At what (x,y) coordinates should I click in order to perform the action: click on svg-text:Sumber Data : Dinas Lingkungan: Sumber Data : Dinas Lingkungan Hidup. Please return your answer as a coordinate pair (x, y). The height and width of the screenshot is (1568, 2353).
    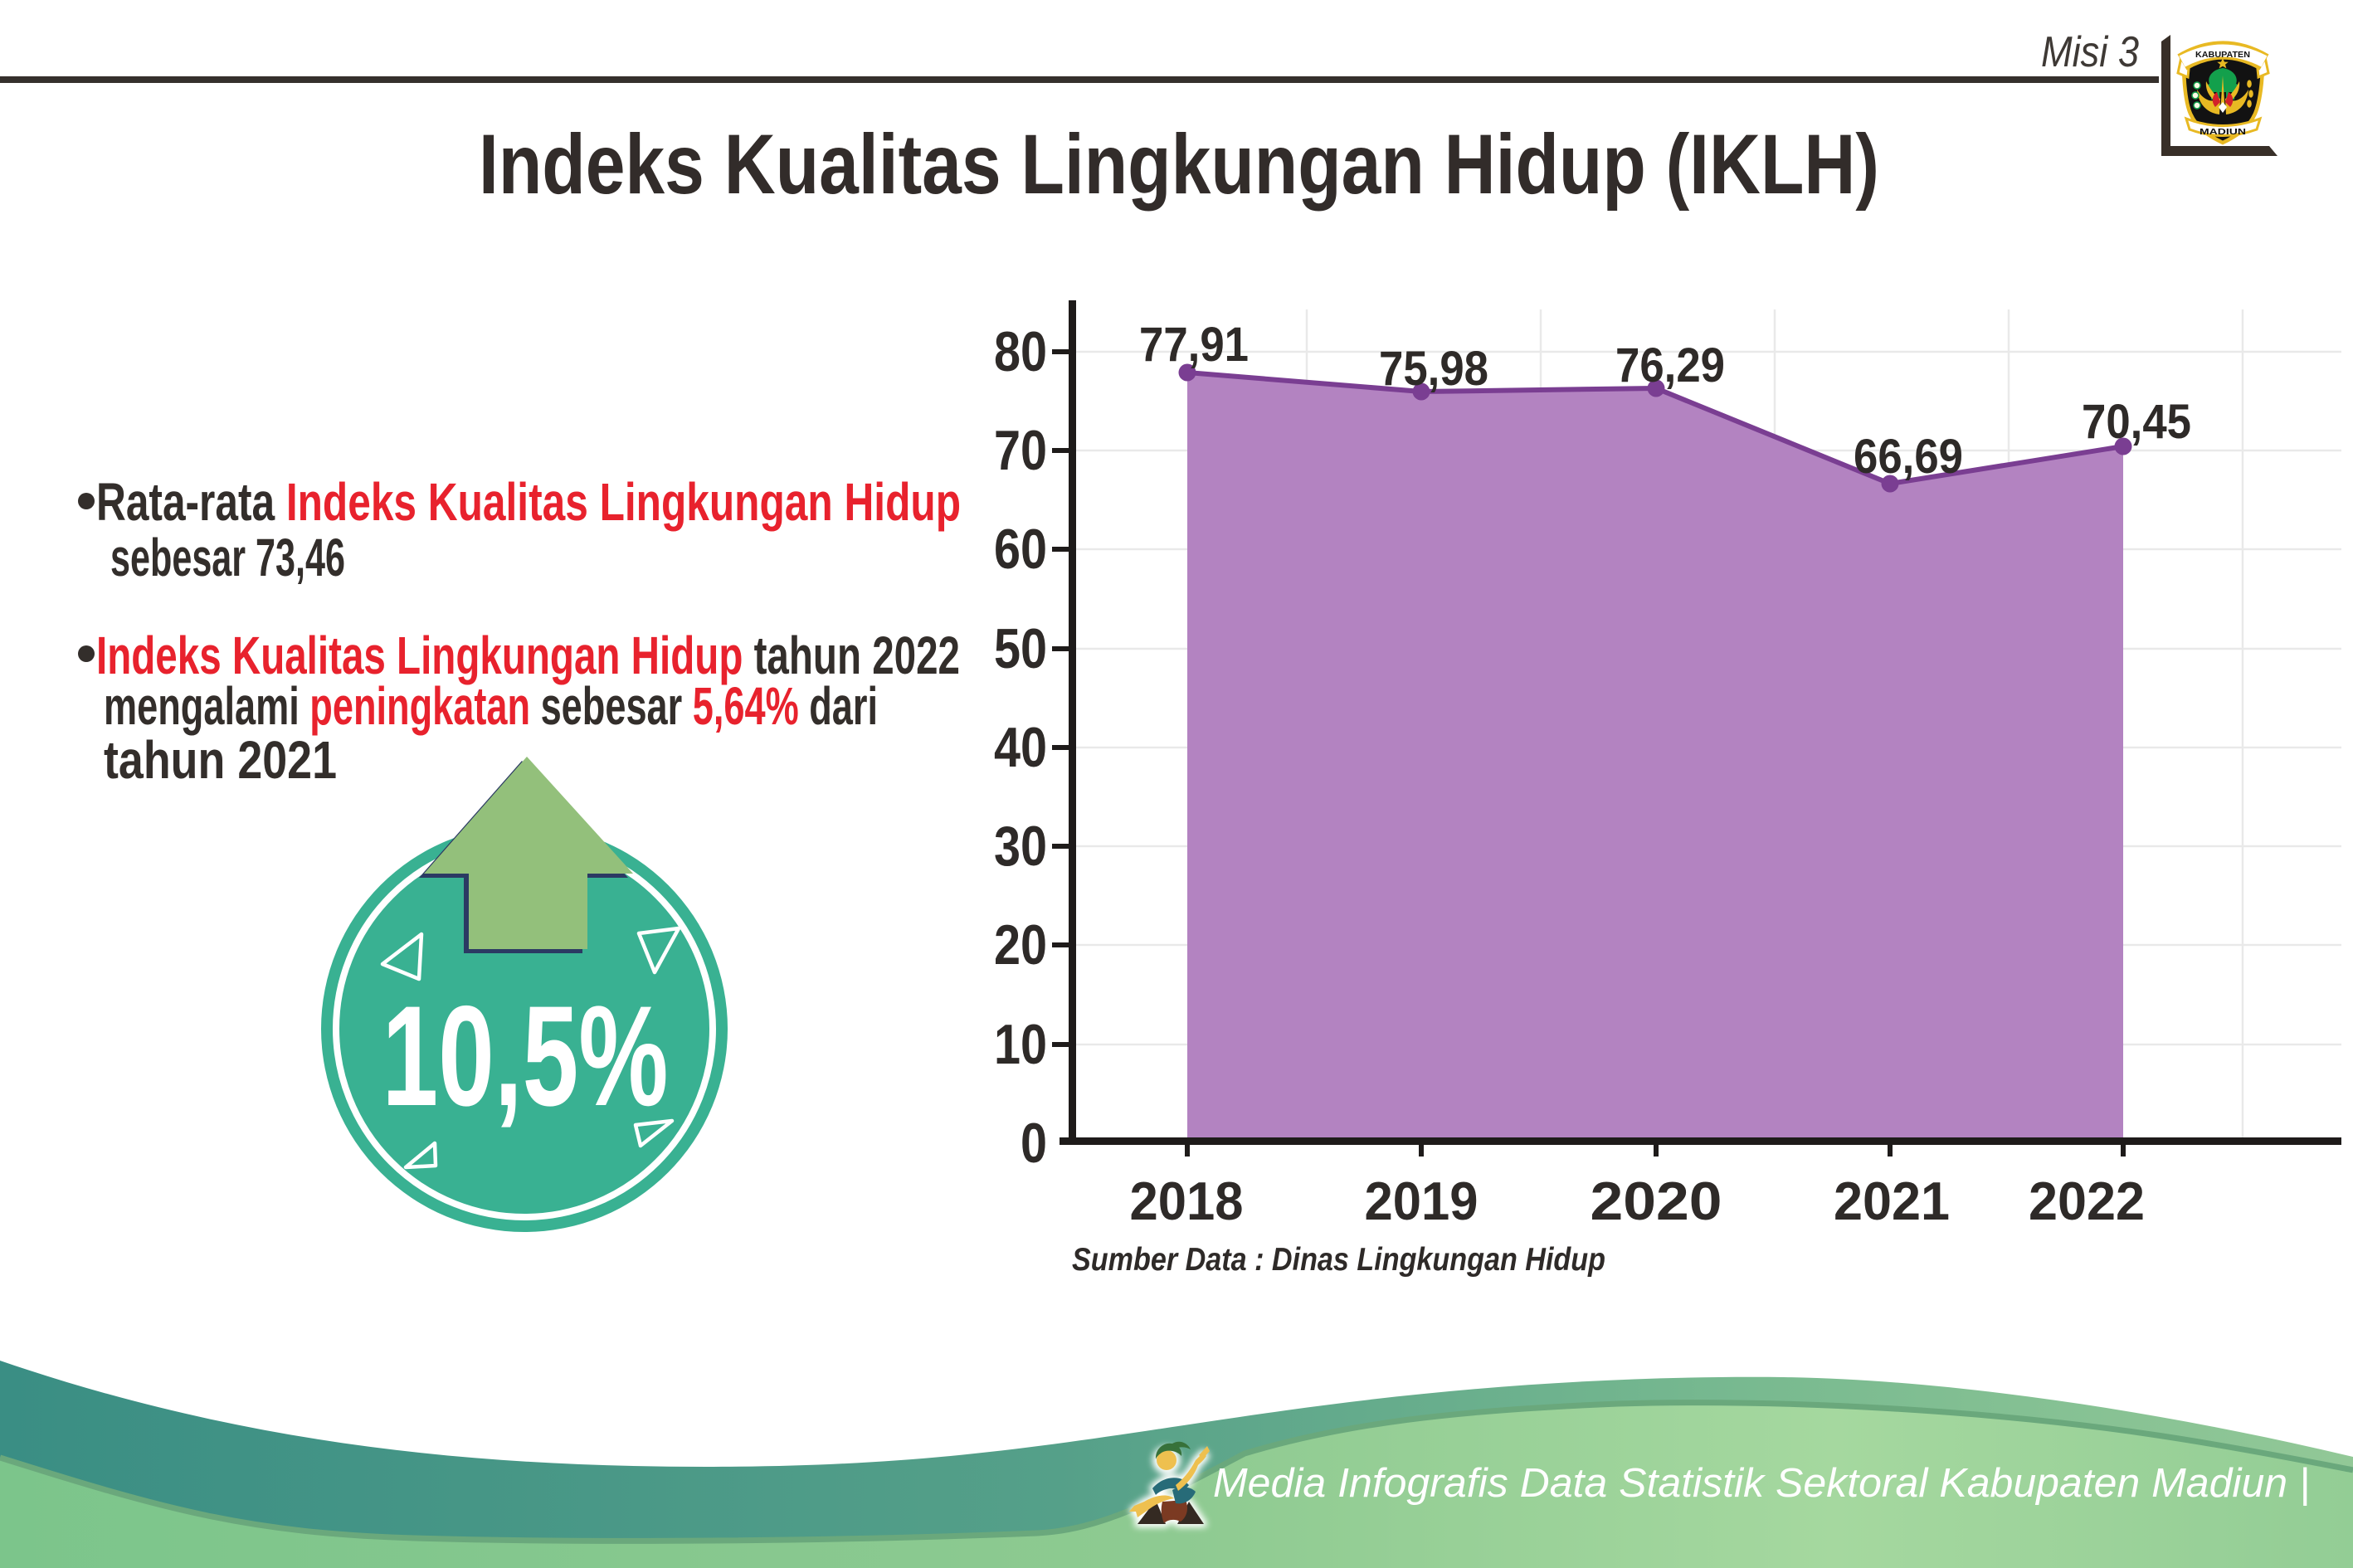
    Looking at the image, I should click on (1338, 1260).